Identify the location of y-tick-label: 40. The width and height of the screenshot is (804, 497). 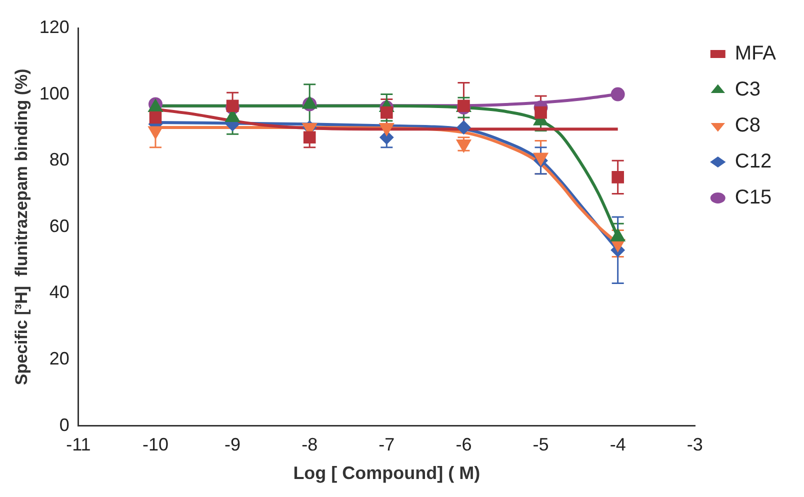
(59, 292).